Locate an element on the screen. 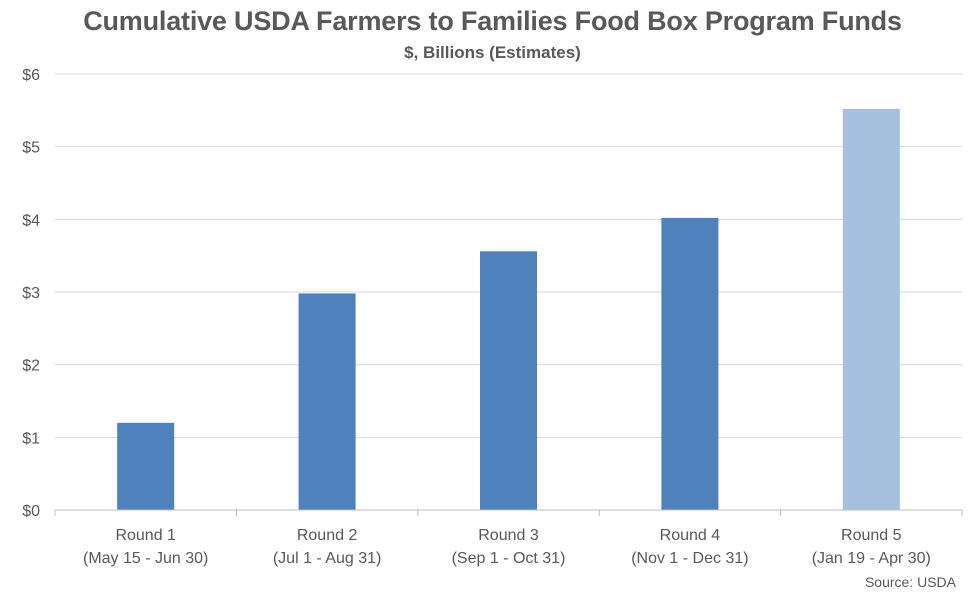  x-tick-label-round: Round 4 is located at coordinates (690, 535).